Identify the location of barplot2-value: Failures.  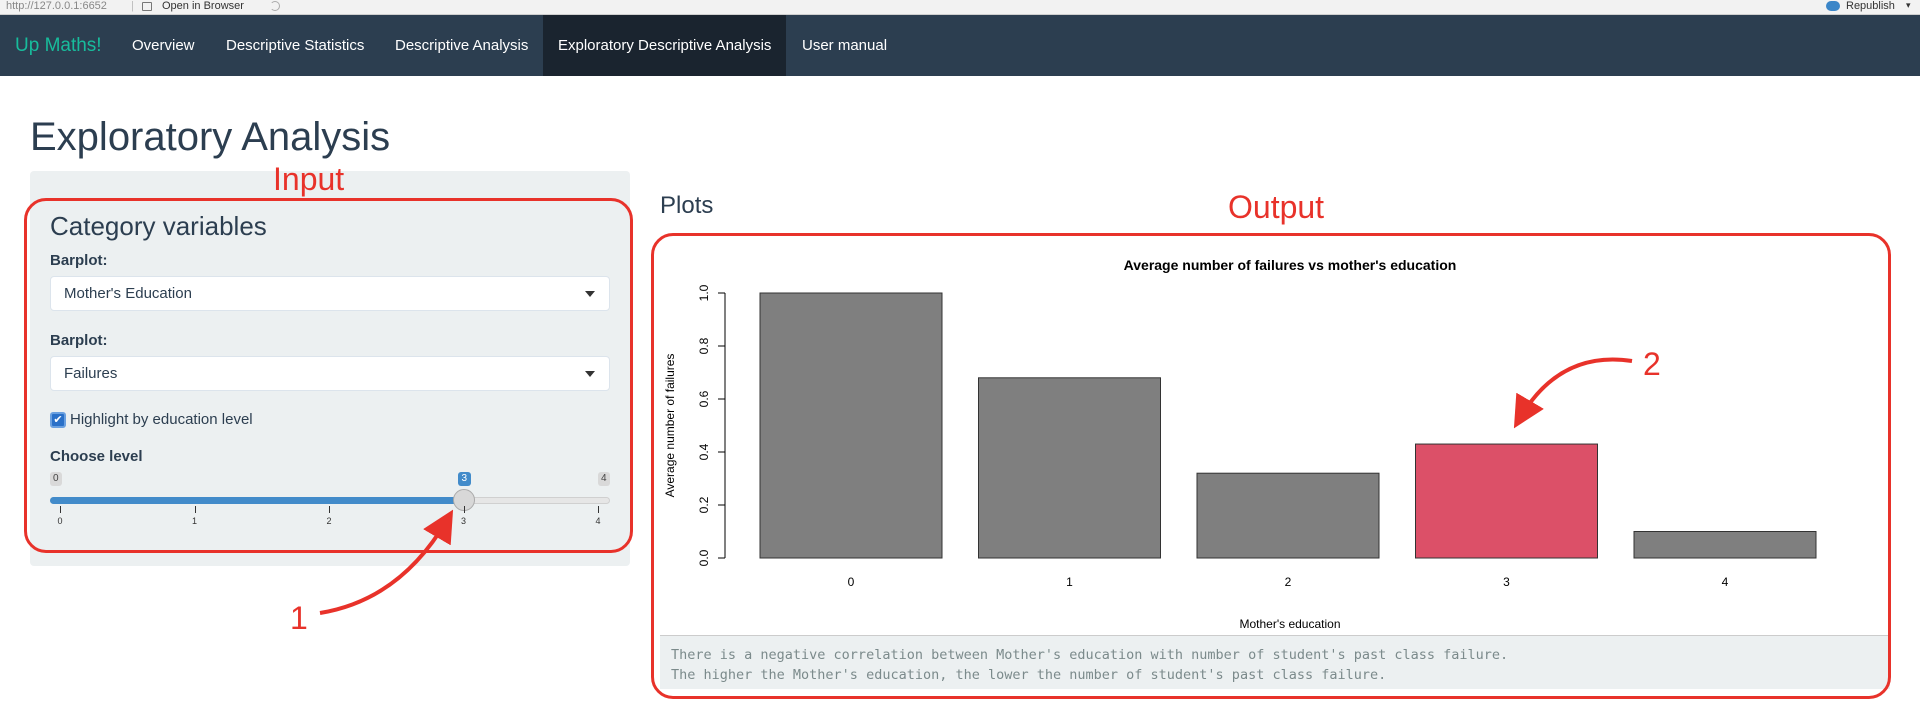
(91, 373).